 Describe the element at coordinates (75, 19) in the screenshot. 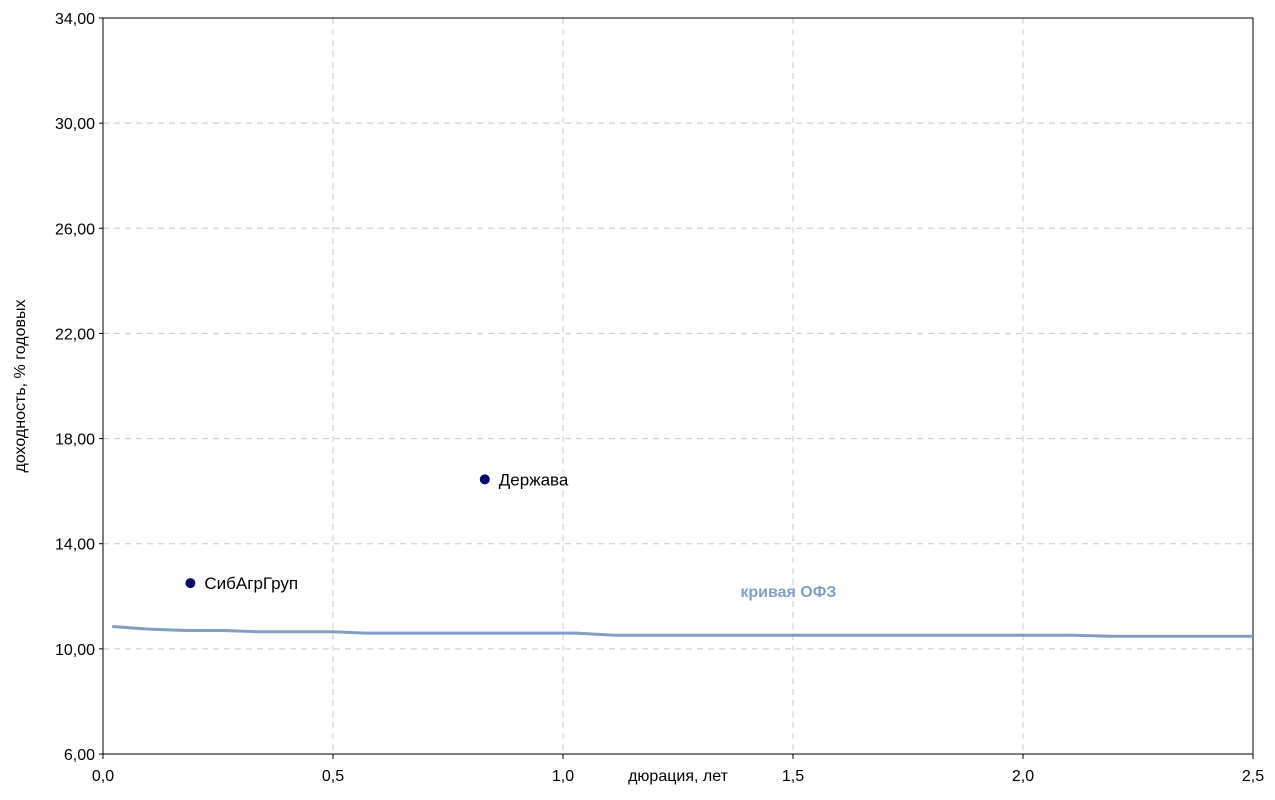

I see `y-tick-label: 34,00` at that location.